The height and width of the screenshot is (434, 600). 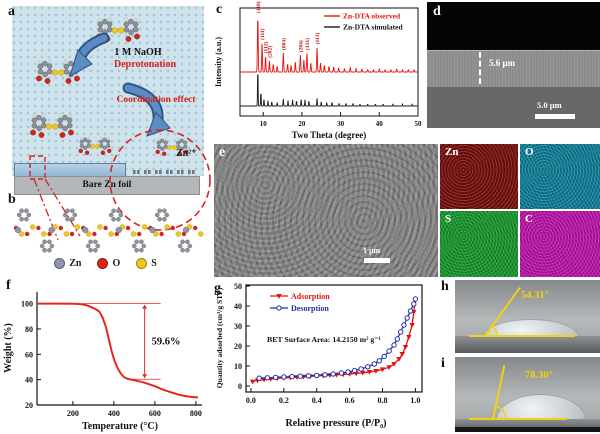 What do you see at coordinates (560, 176) in the screenshot?
I see `eds-map-o: O` at bounding box center [560, 176].